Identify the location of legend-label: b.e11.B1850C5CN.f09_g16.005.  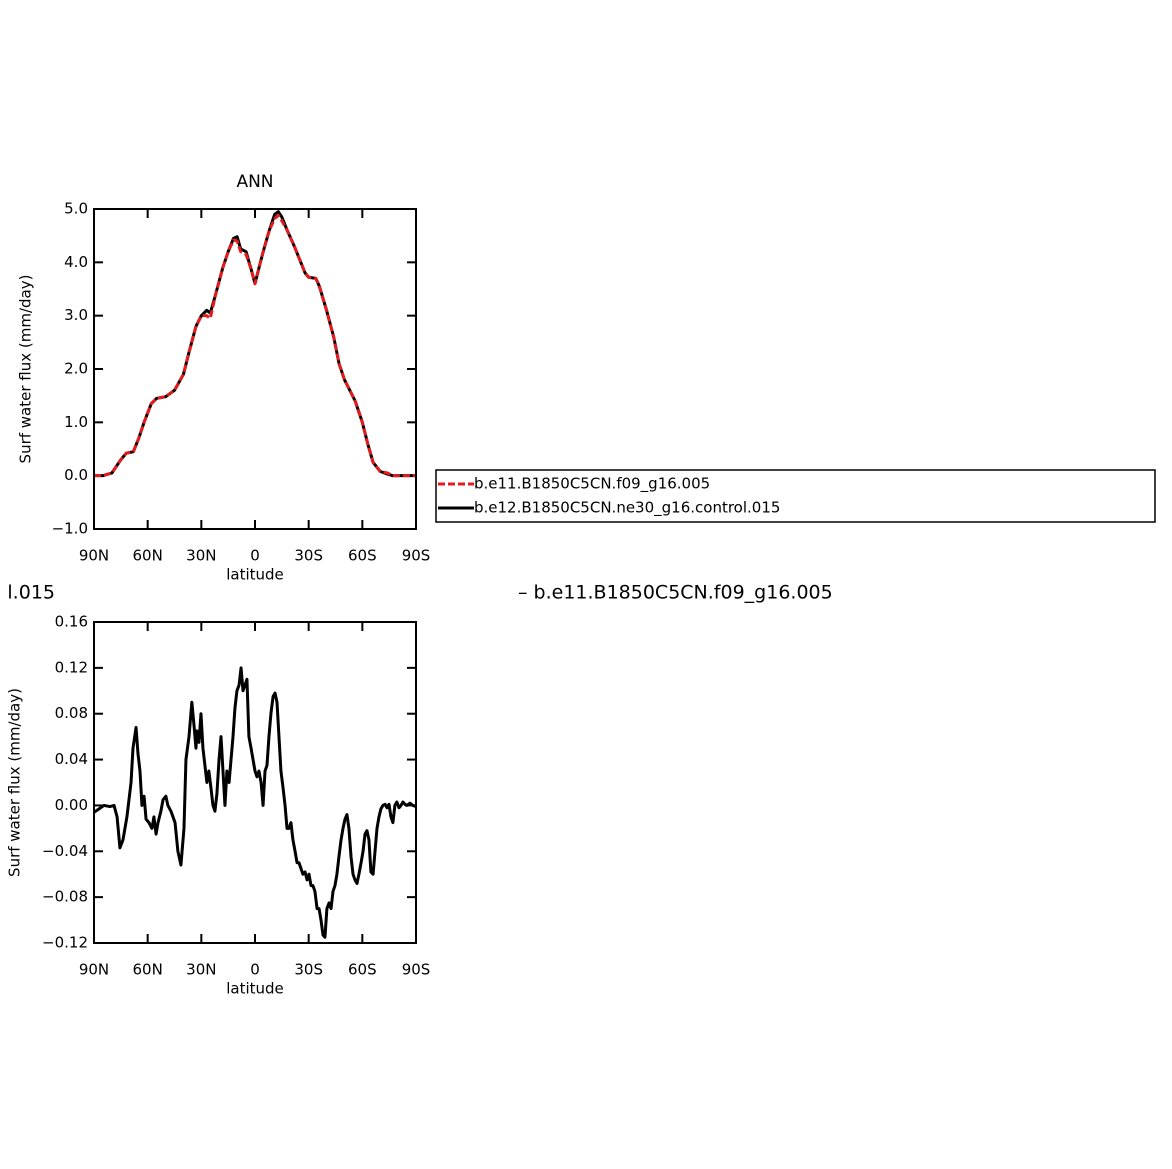
(592, 484).